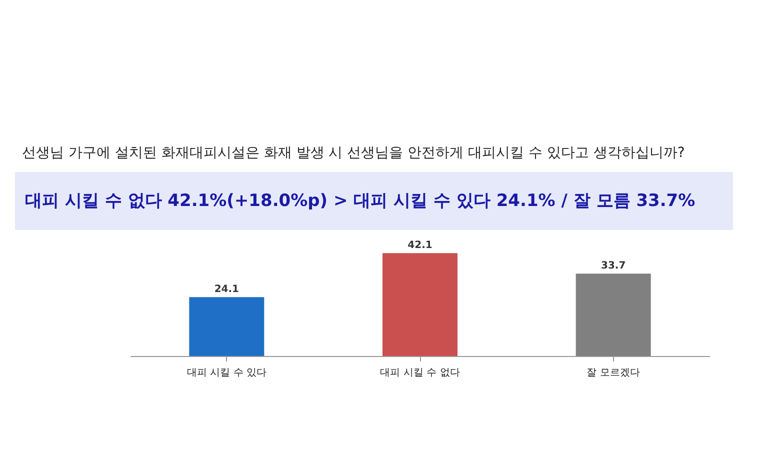 Image resolution: width=760 pixels, height=449 pixels. I want to click on data-label: 33.7, so click(613, 266).